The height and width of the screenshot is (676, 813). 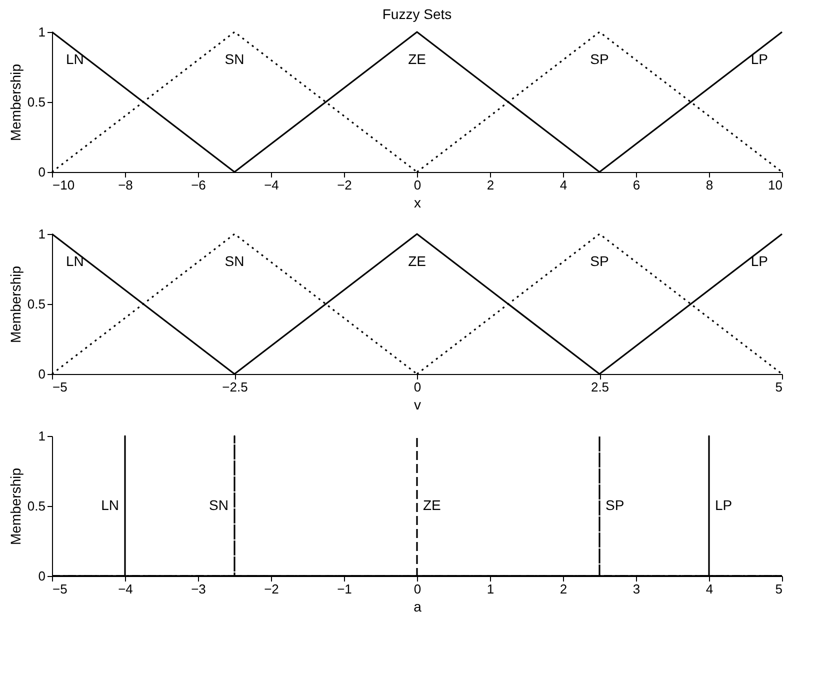 I want to click on x-tick-label: −1, so click(x=344, y=589).